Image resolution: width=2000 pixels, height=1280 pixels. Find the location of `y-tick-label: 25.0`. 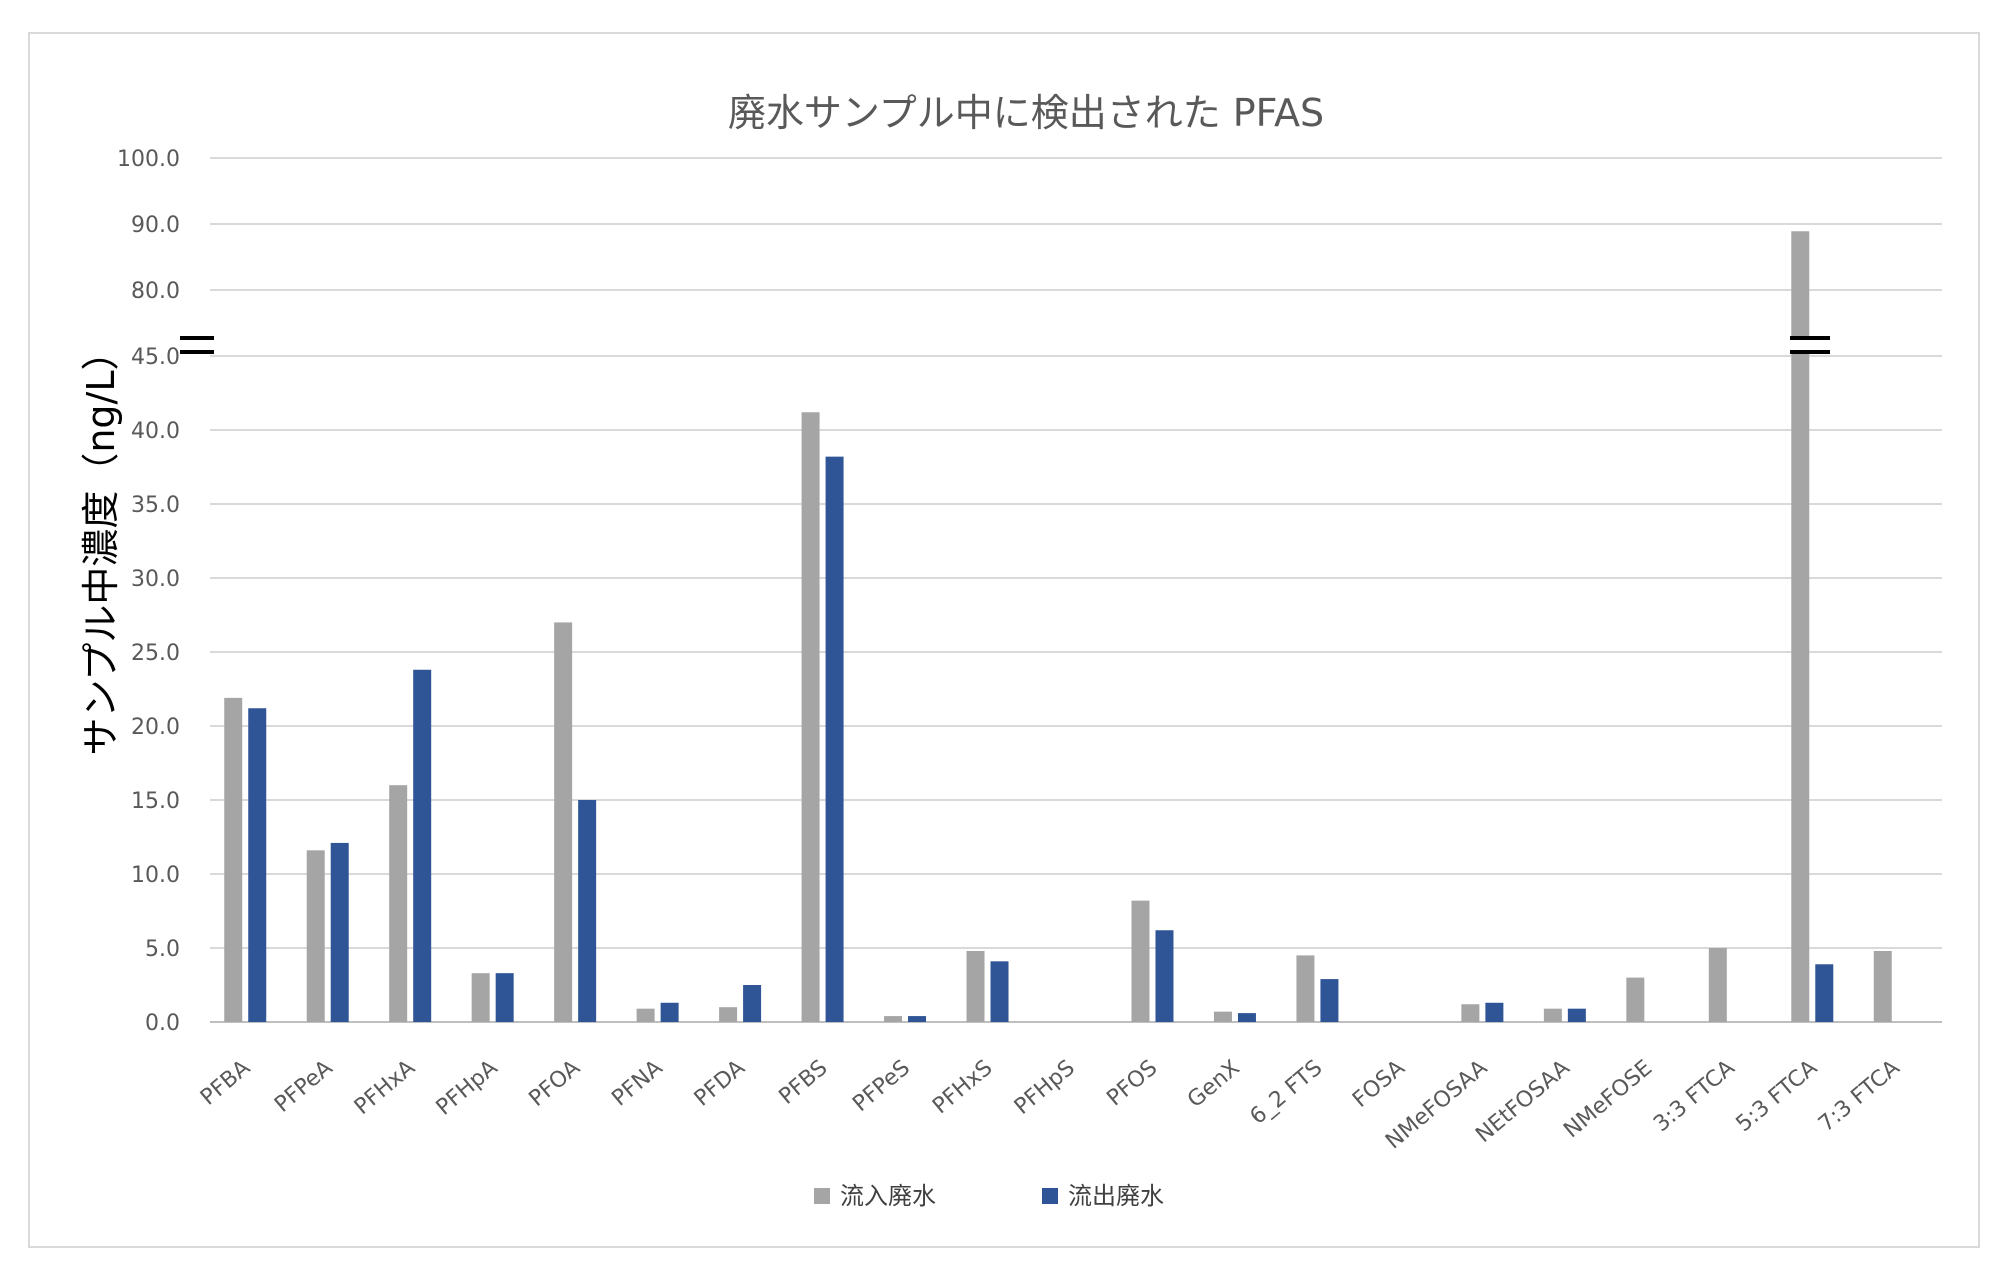

y-tick-label: 25.0 is located at coordinates (155, 653).